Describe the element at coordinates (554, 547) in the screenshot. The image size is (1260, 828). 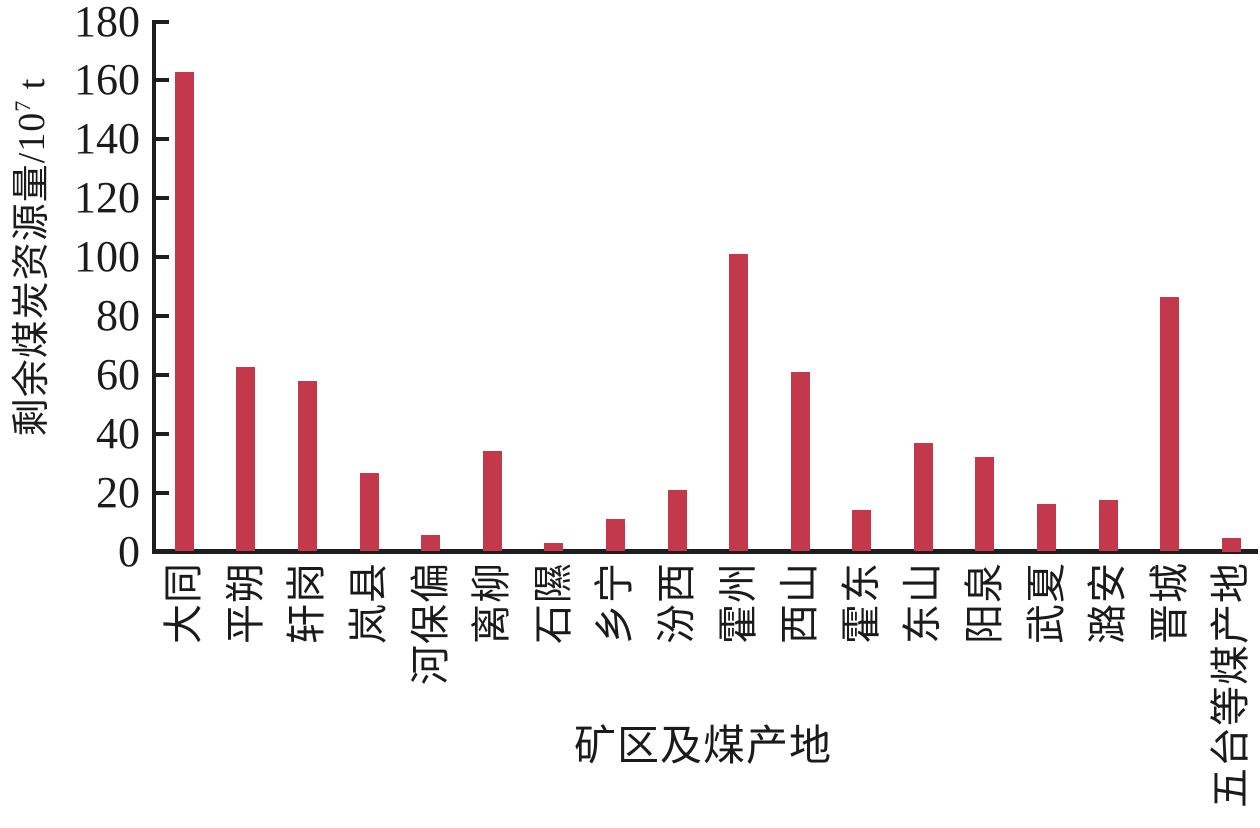
I see `bar-石隰` at that location.